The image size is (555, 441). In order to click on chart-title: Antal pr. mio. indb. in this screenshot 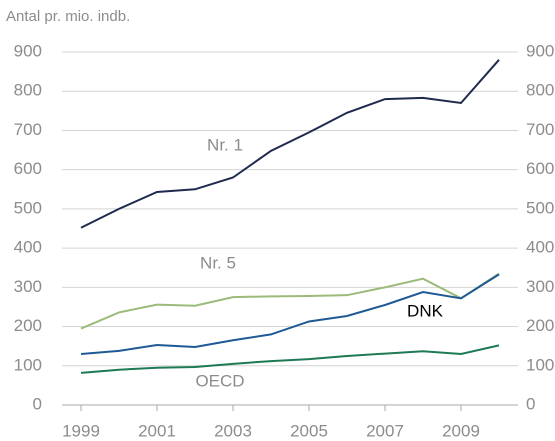, I will do `click(68, 16)`.